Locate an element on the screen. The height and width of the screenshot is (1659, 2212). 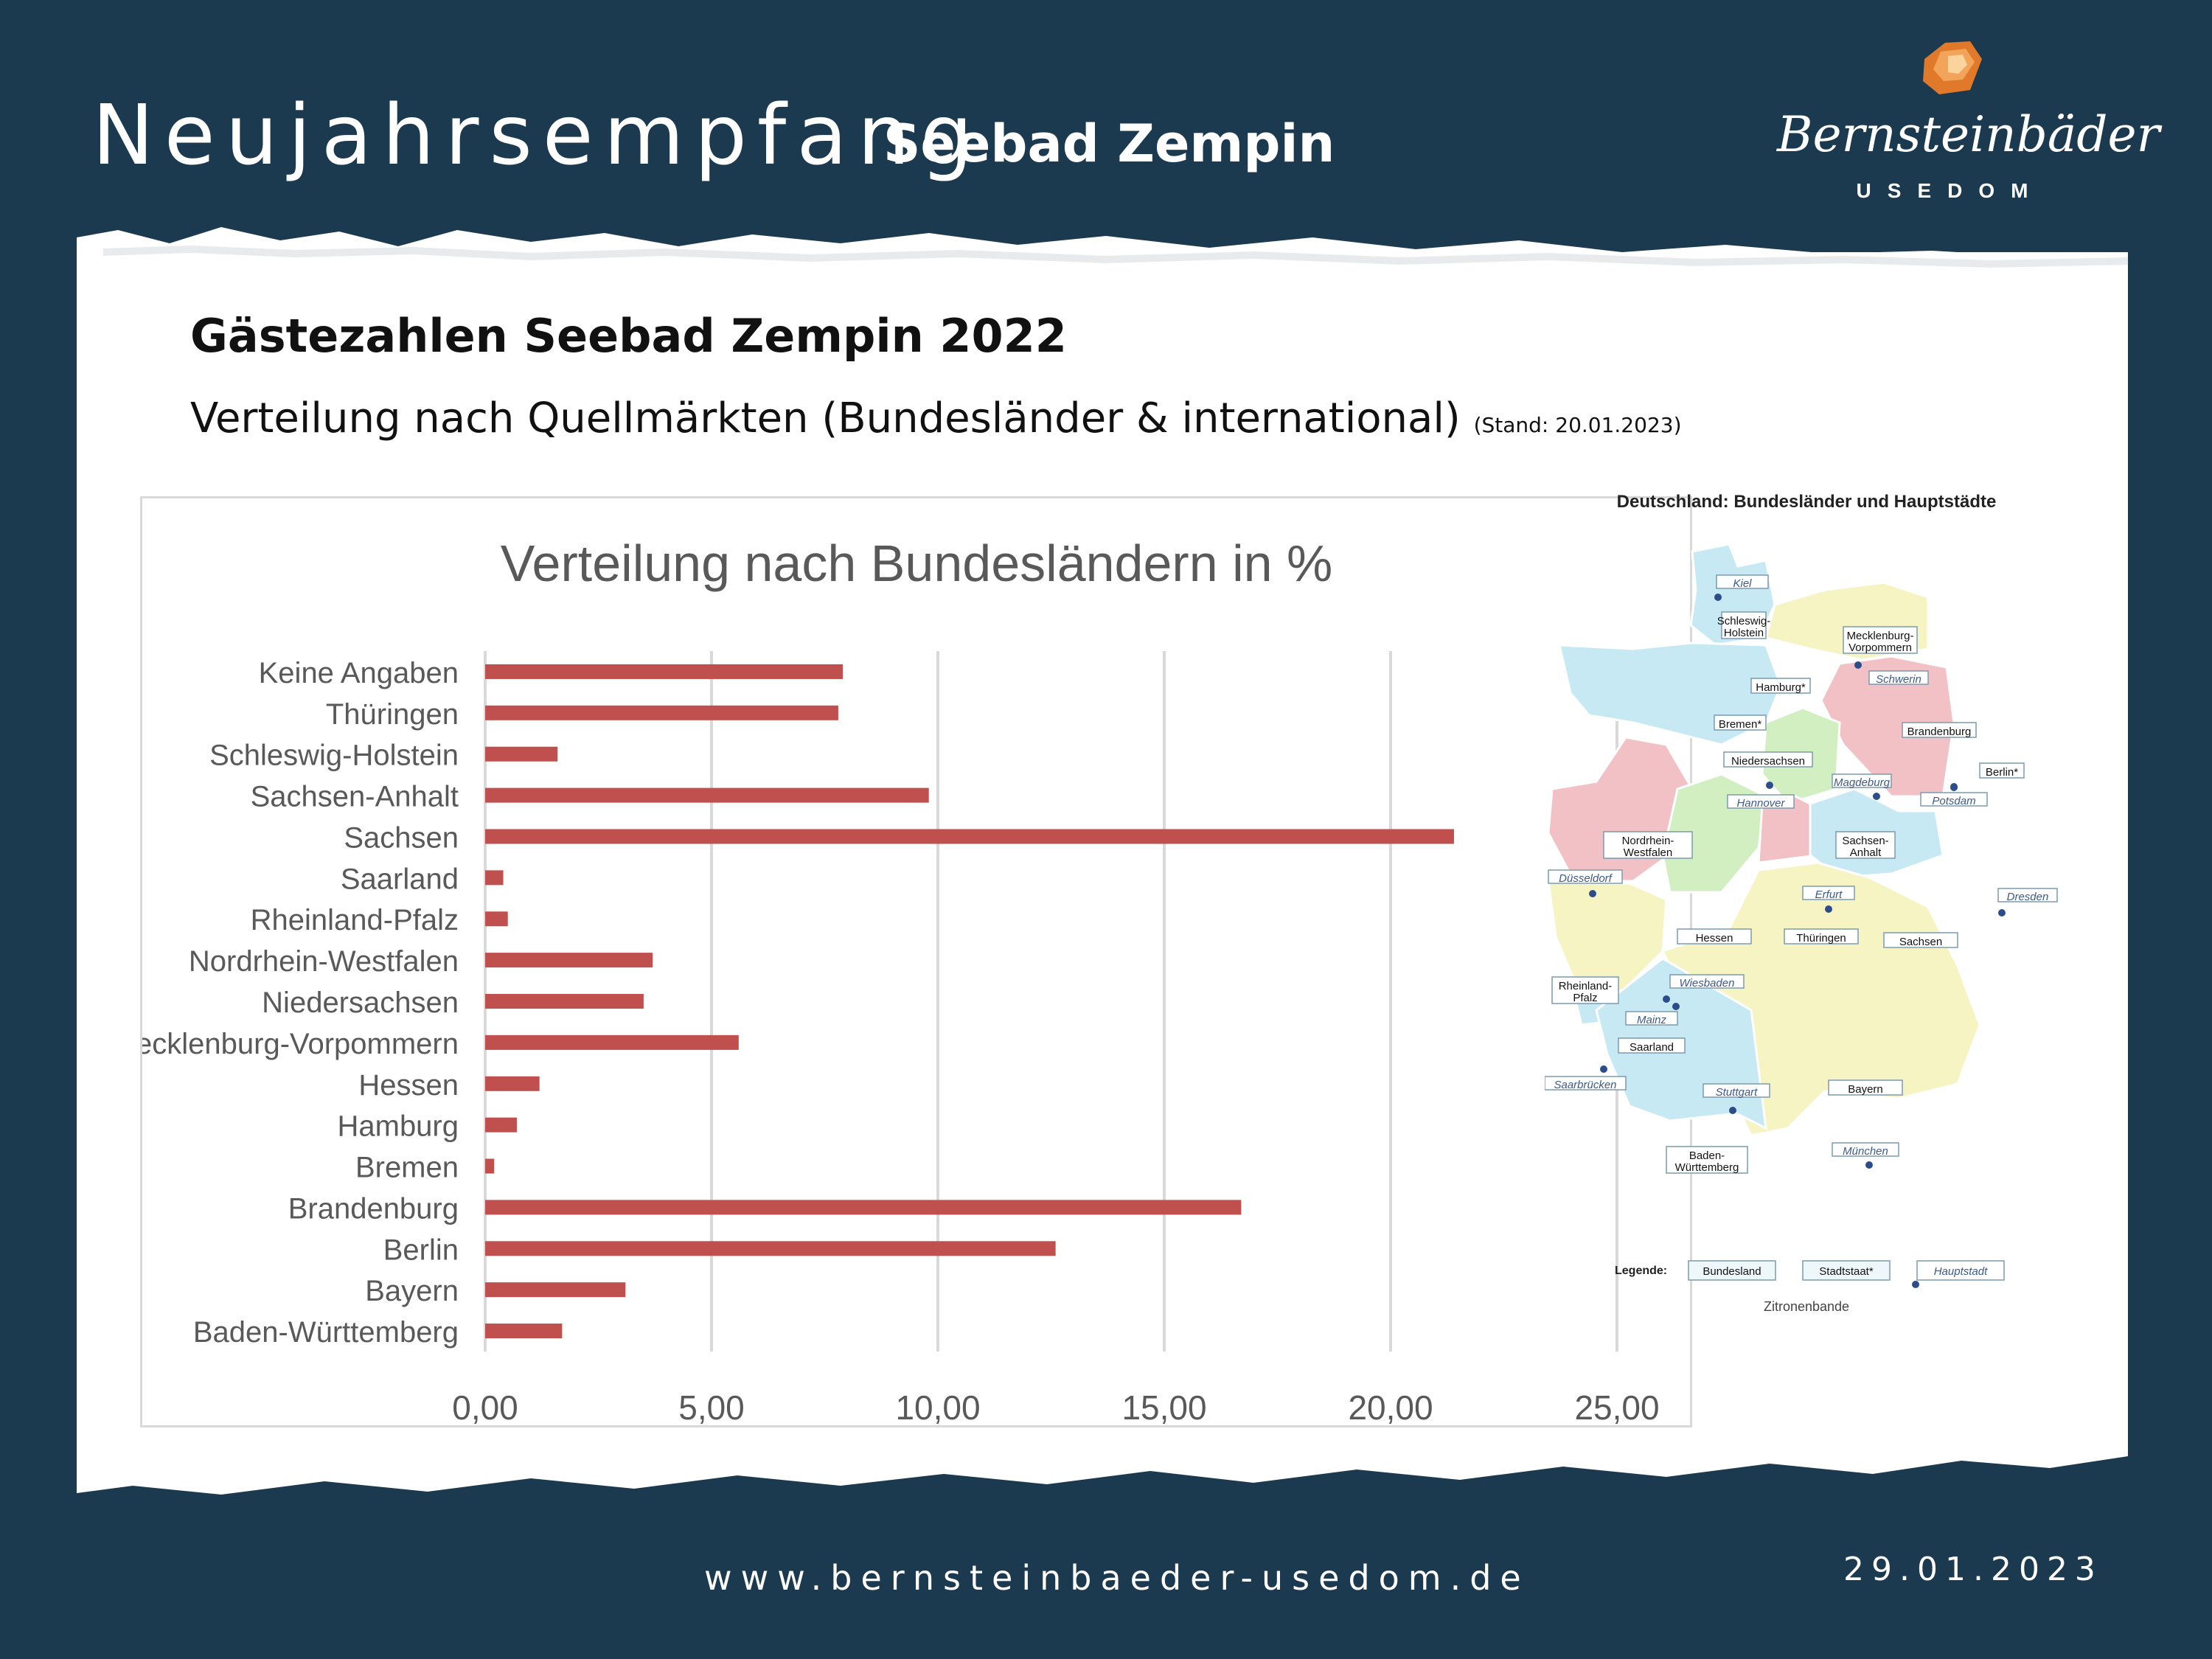
legend-swatch is located at coordinates (1846, 1270).